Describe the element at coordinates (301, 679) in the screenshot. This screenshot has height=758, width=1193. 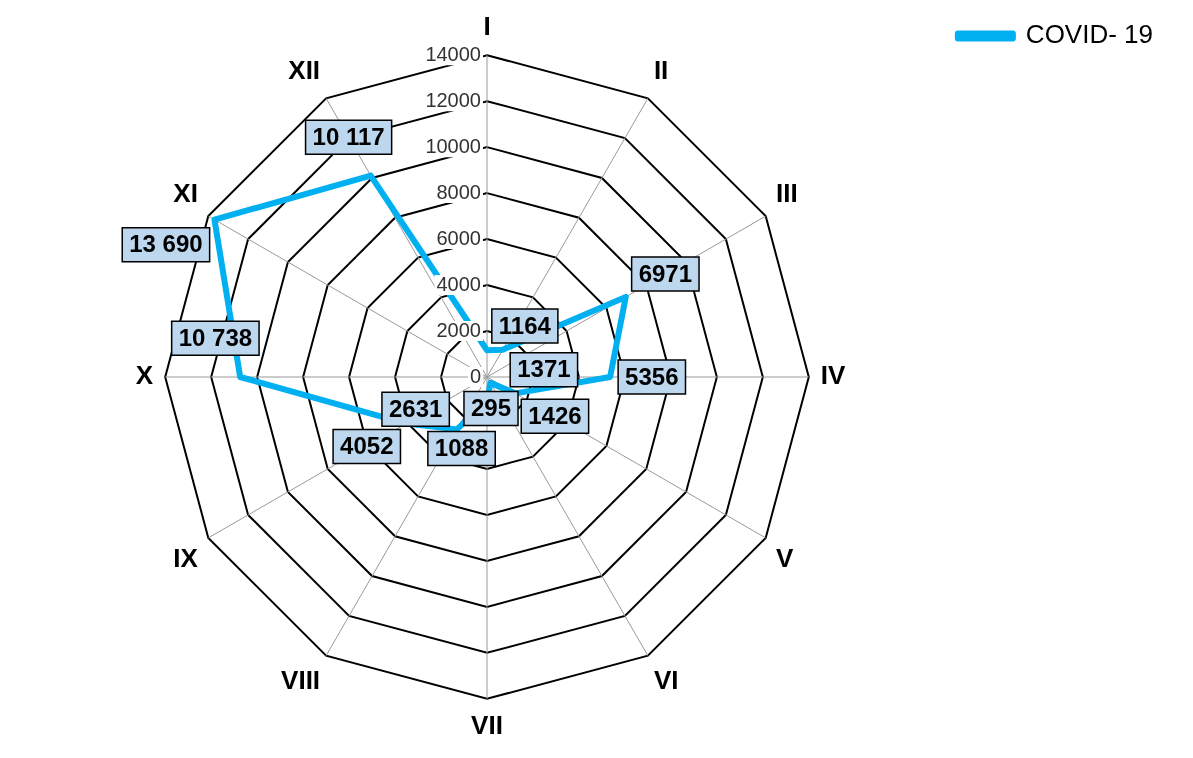
I see `spoke-label: VIII` at that location.